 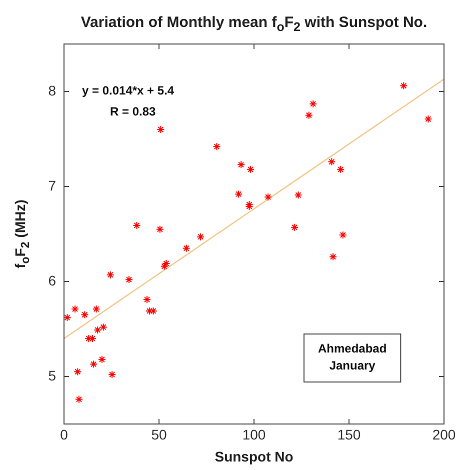 What do you see at coordinates (52, 90) in the screenshot?
I see `y-tick-label: 8` at bounding box center [52, 90].